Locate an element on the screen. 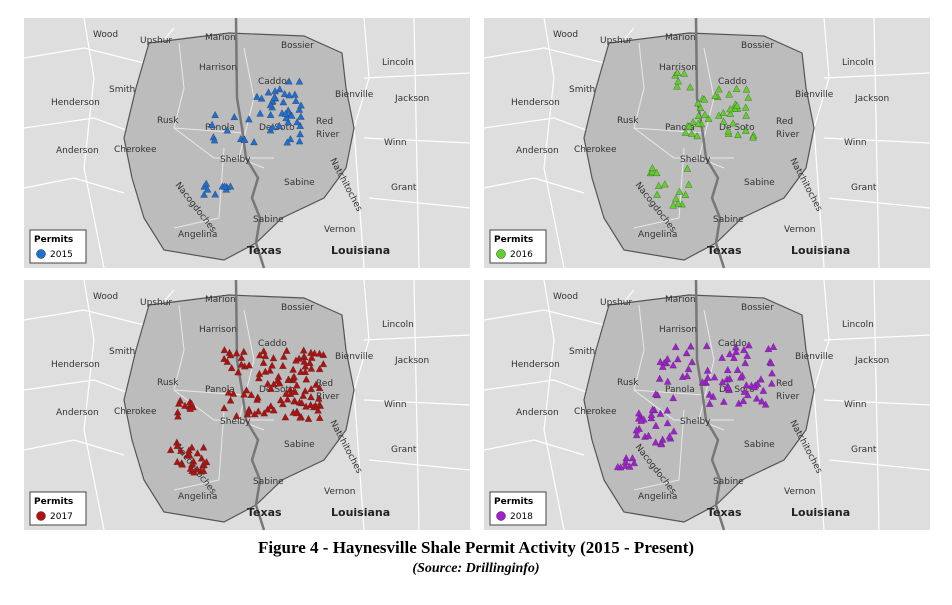  legend-title: Permits is located at coordinates (513, 502).